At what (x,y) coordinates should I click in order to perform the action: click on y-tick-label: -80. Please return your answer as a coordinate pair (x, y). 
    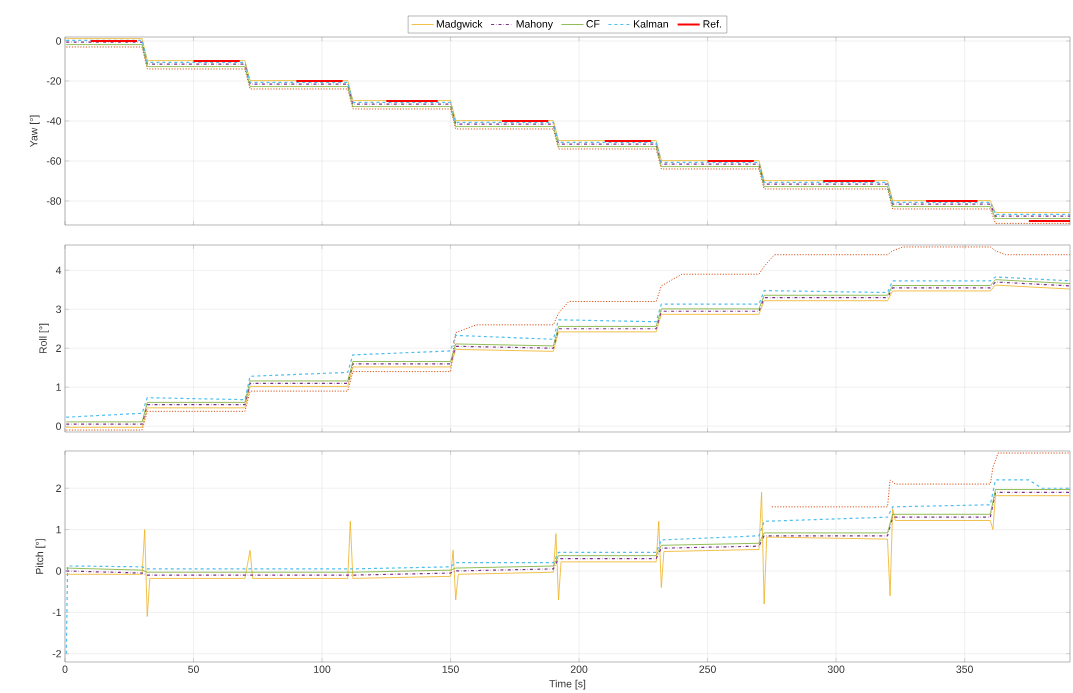
    Looking at the image, I should click on (54, 201).